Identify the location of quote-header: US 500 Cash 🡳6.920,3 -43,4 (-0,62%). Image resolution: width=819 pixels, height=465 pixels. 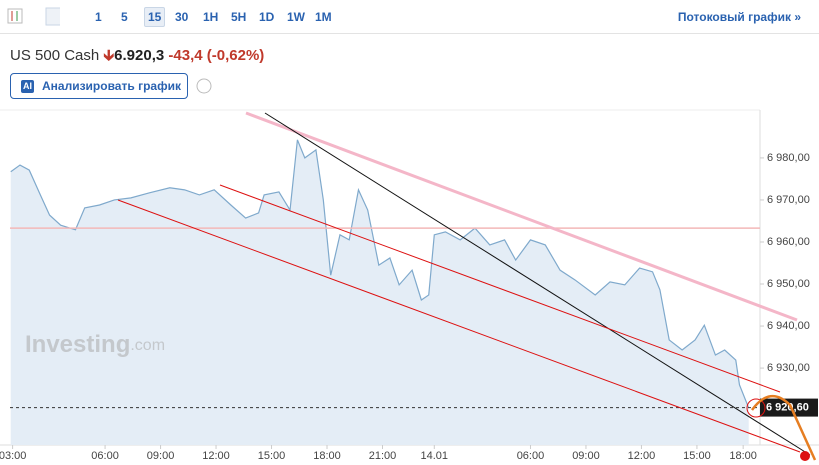
(137, 57).